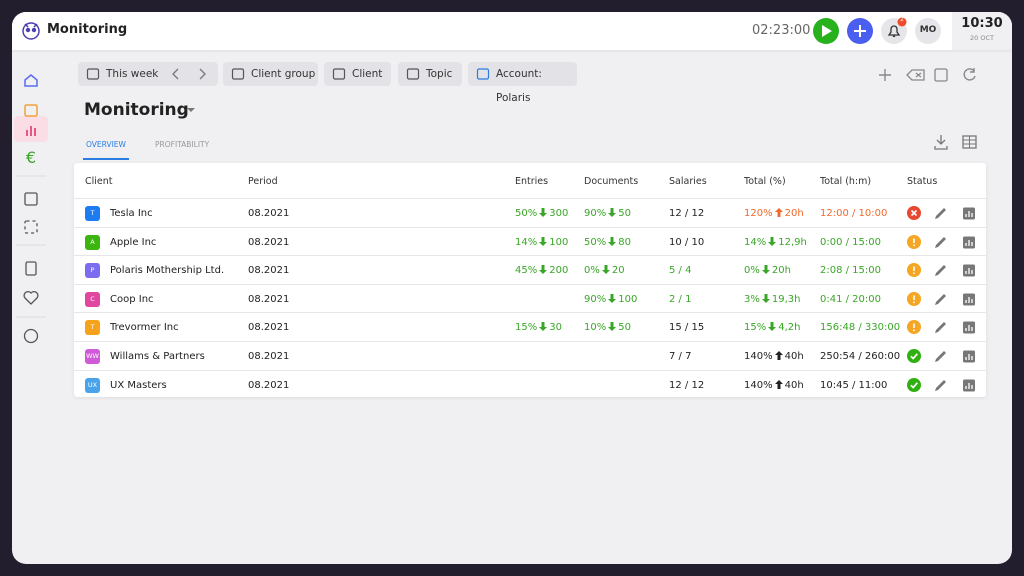  Describe the element at coordinates (772, 327) in the screenshot. I see `total-pct: 15% 4,2h` at that location.